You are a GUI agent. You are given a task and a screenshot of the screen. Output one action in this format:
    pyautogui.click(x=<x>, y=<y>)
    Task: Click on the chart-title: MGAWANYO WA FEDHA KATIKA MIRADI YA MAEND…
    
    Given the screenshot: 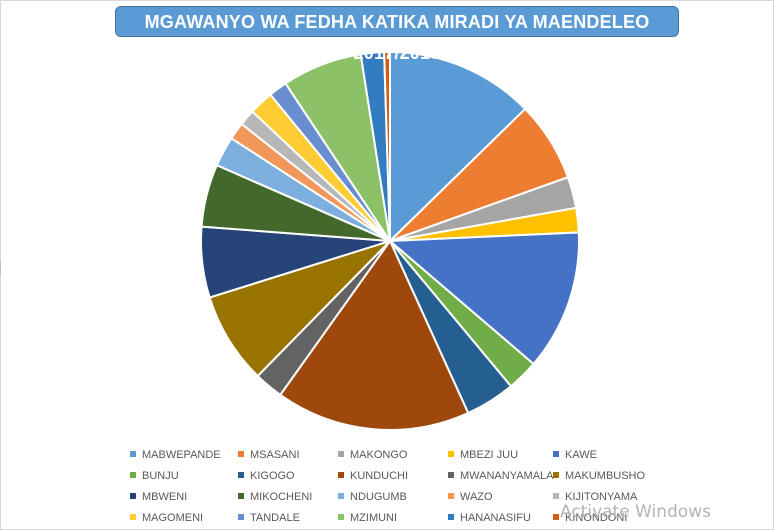 What is the action you would take?
    pyautogui.click(x=397, y=34)
    